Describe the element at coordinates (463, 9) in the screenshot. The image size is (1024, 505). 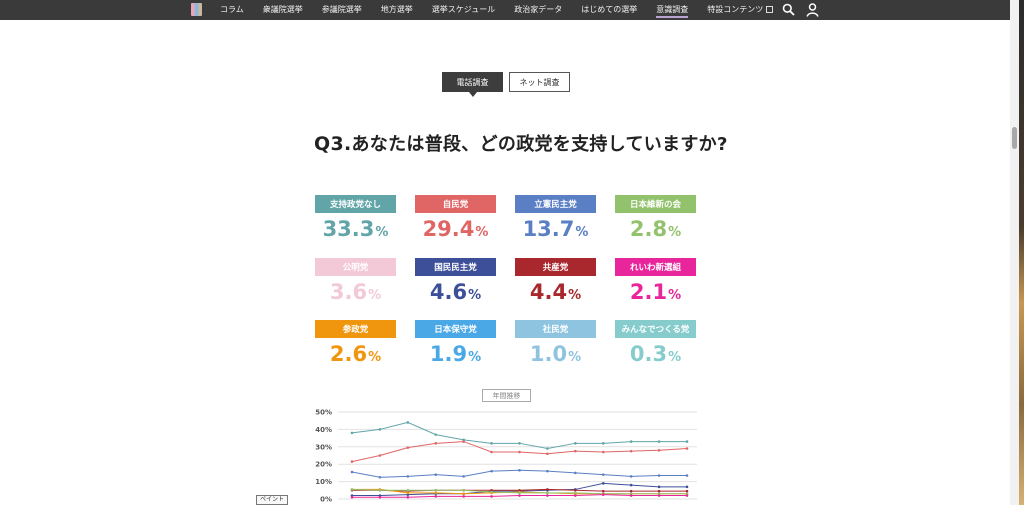
I see `nav-item-election-schedule: 選挙スケジュール` at that location.